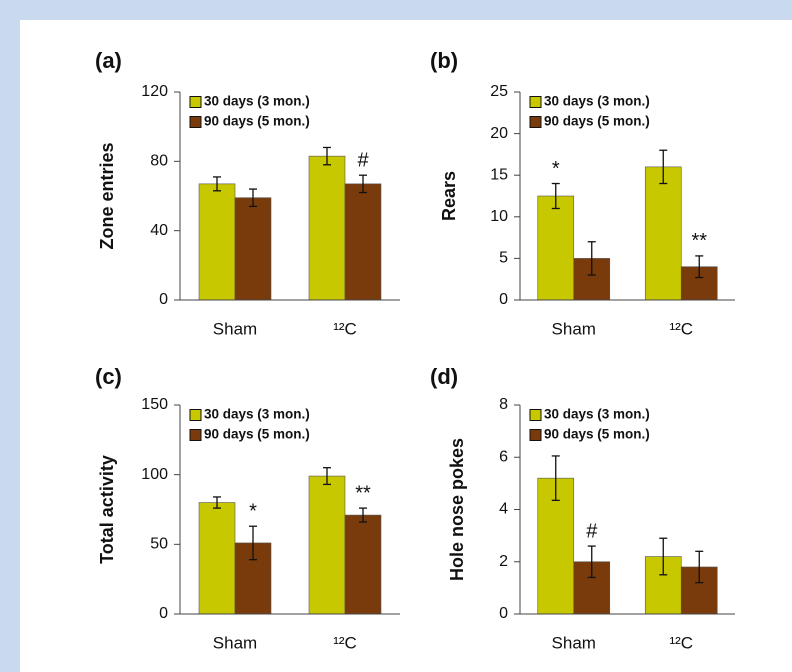  What do you see at coordinates (444, 376) in the screenshot?
I see `panel-title: (d)` at bounding box center [444, 376].